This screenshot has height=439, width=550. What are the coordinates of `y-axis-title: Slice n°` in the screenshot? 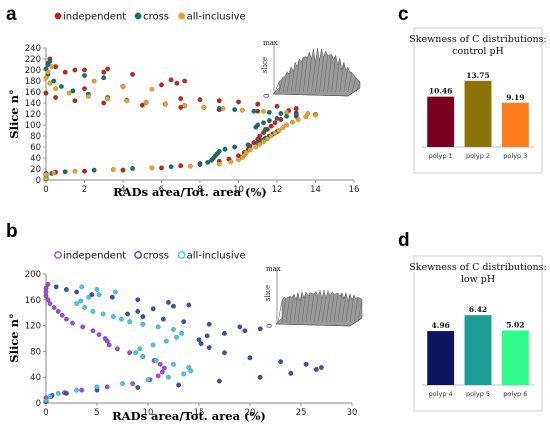 It's located at (14, 113).